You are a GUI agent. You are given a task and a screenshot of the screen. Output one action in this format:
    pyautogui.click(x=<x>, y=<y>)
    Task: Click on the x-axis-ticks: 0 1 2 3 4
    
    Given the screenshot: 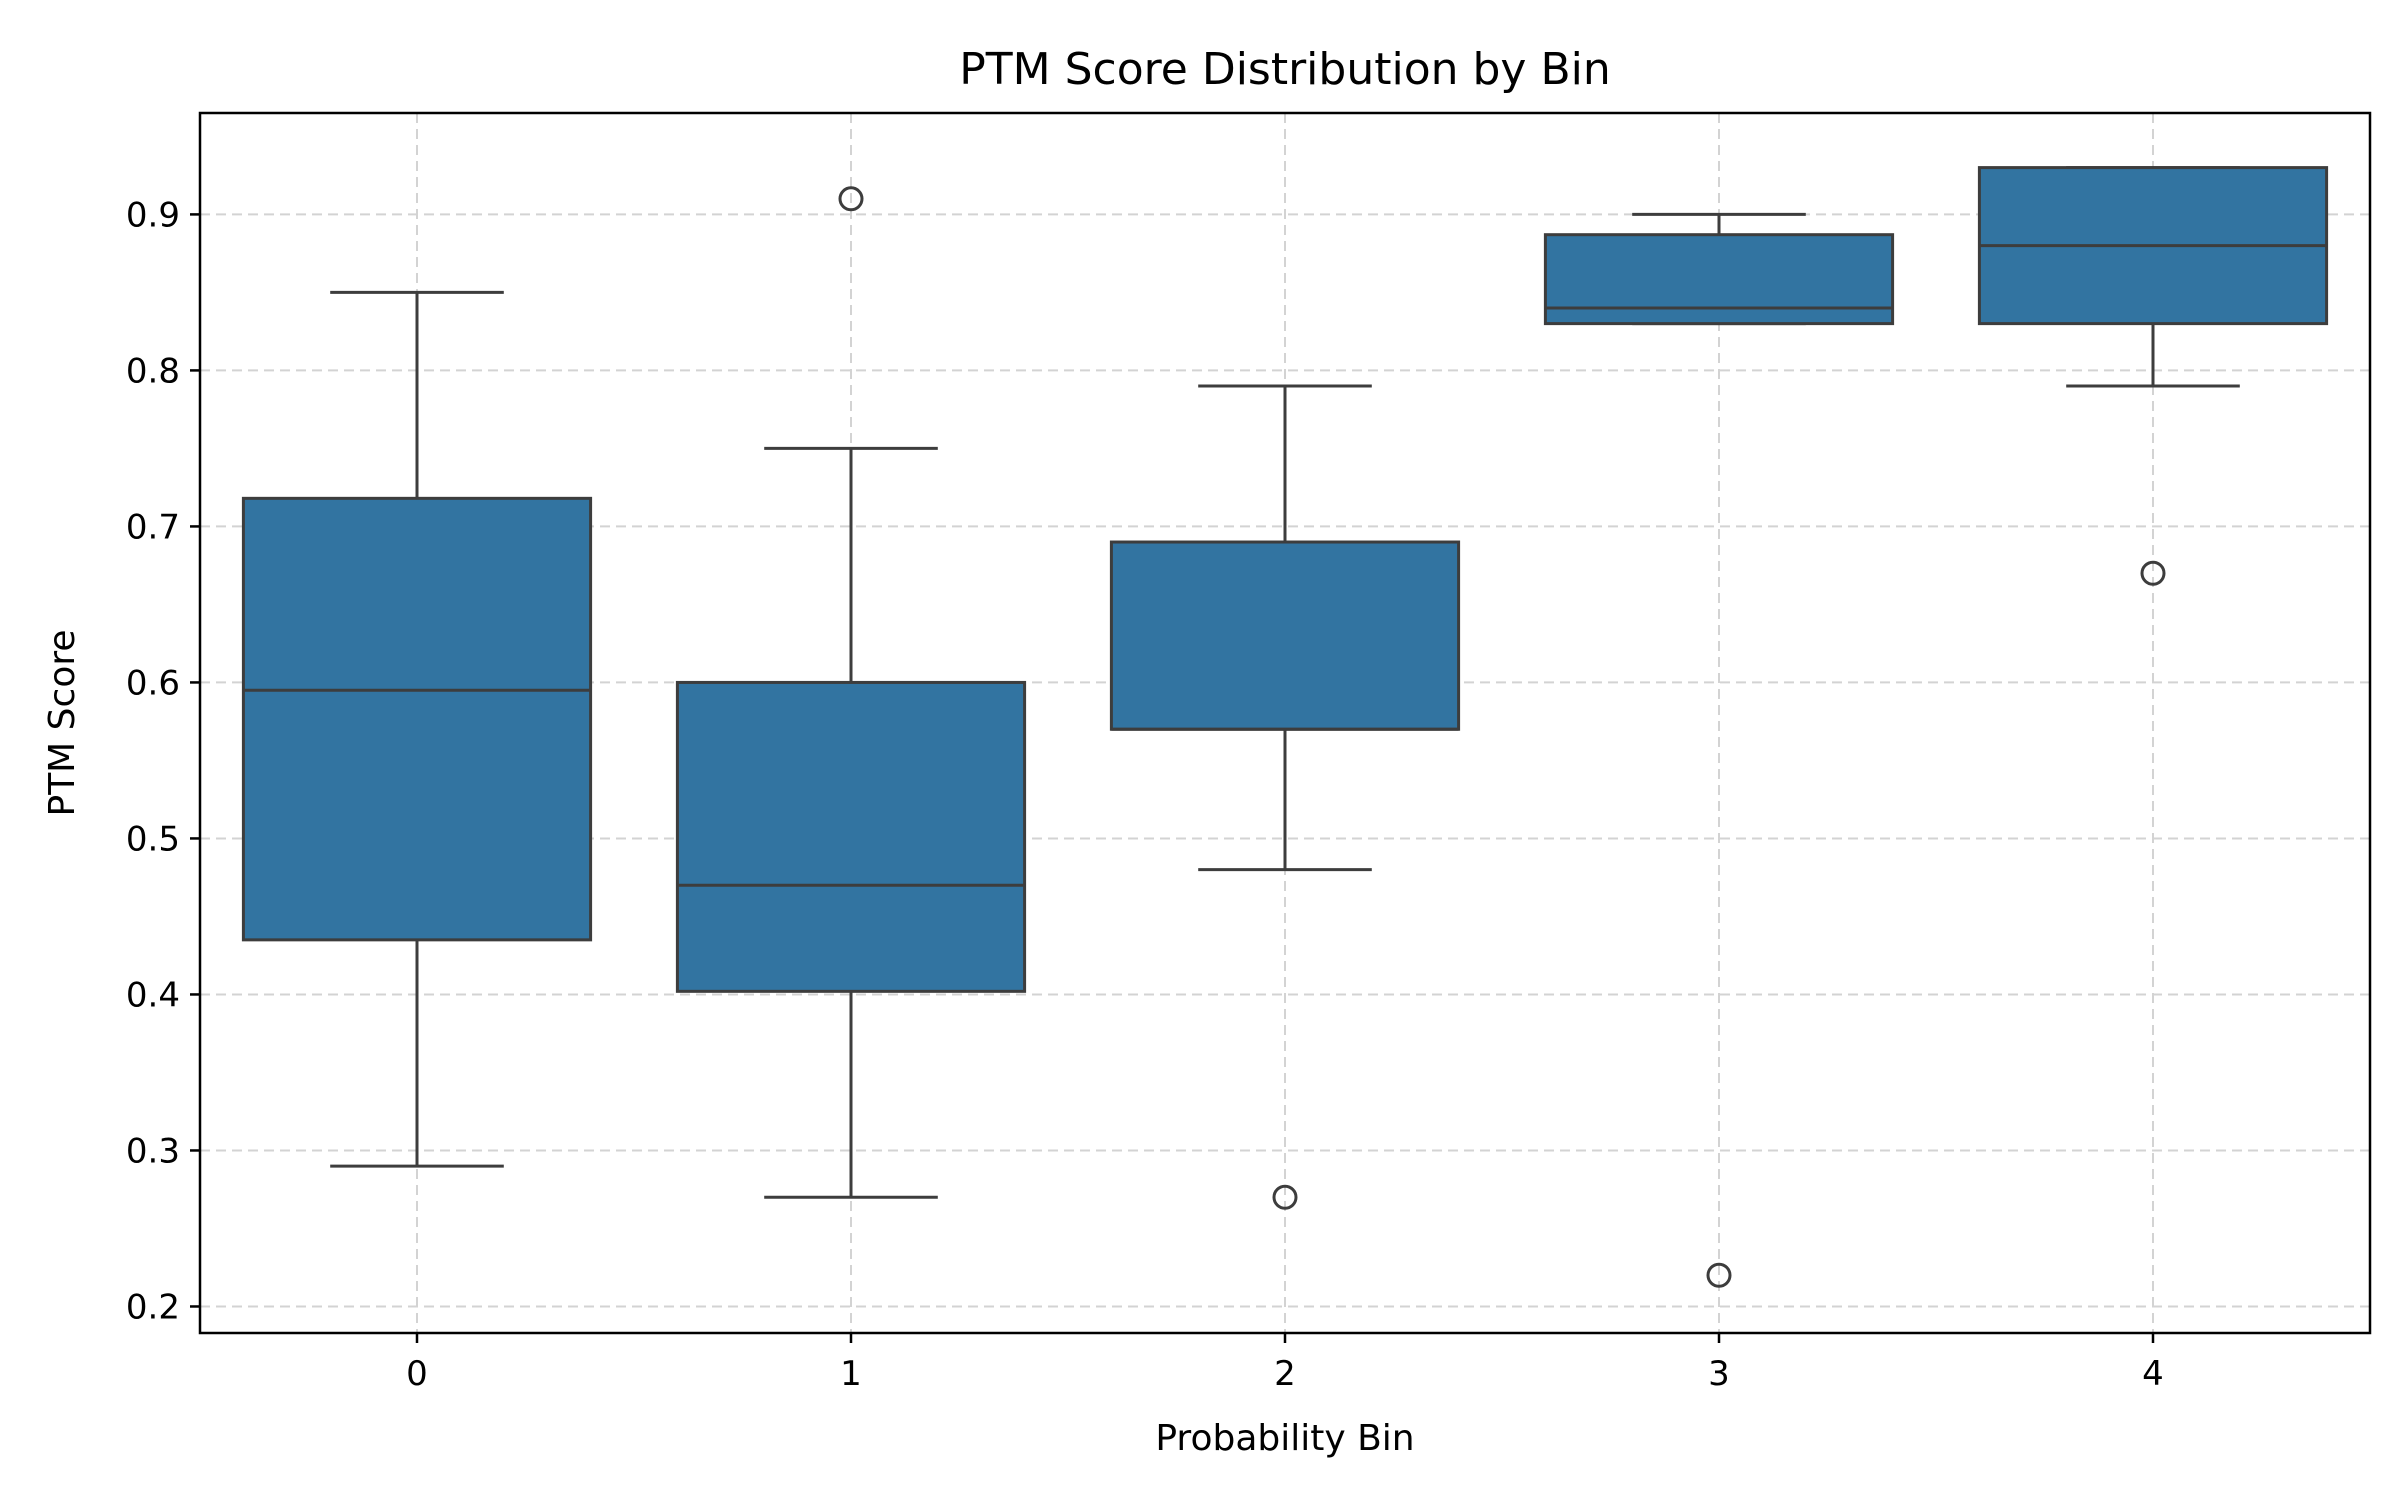 What is the action you would take?
    pyautogui.click(x=1285, y=1363)
    